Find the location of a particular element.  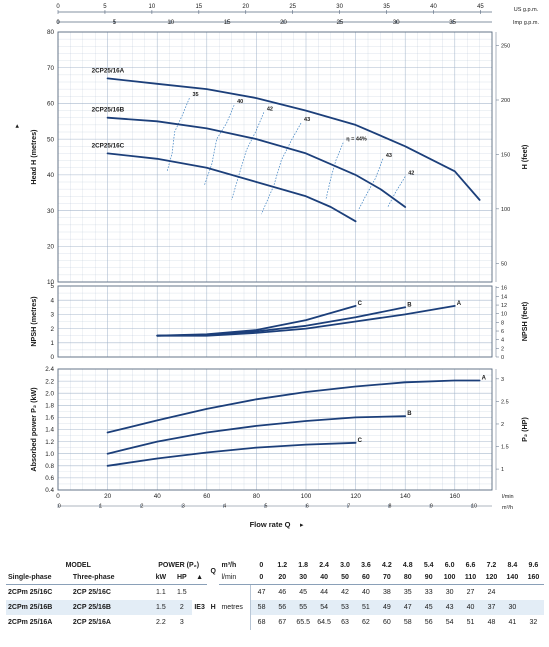

head-ytick-label: 70 is located at coordinates (51, 68).